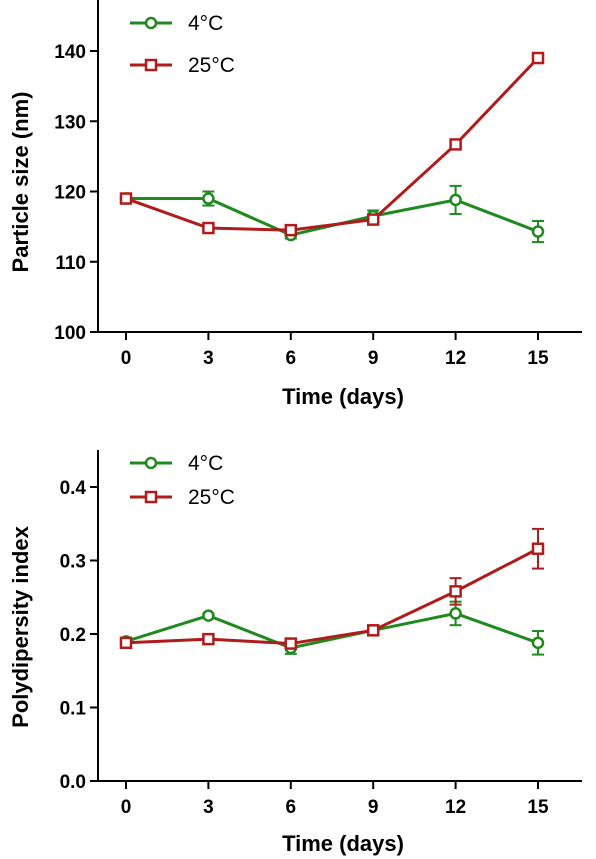 This screenshot has width=596, height=859. I want to click on particle-size-legend: 4°C 25°C, so click(182, 44).